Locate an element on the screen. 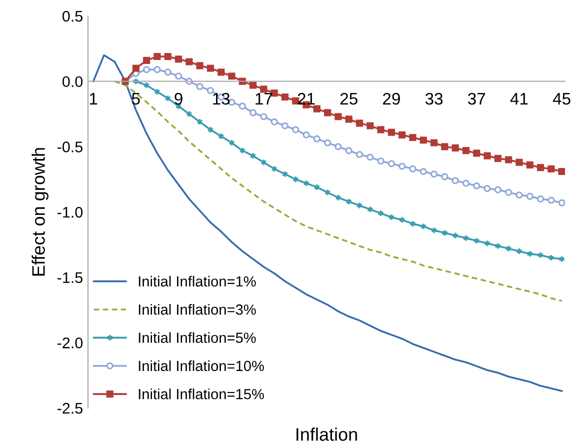 The width and height of the screenshot is (580, 447). x-tick-label: 33 is located at coordinates (434, 98).